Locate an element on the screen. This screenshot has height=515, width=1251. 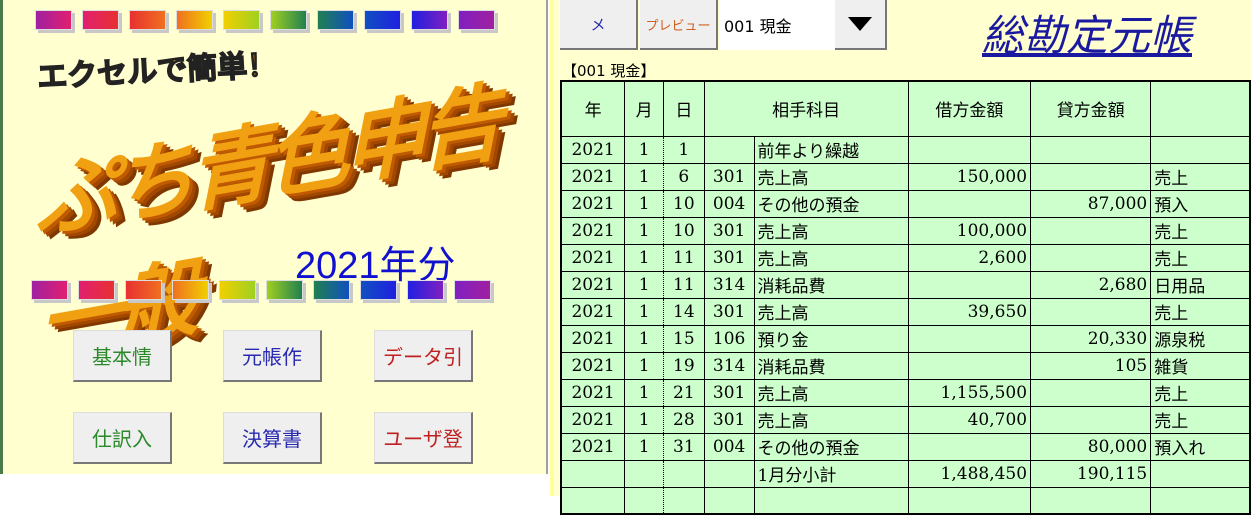
table-cell: 39,650 is located at coordinates (969, 311).